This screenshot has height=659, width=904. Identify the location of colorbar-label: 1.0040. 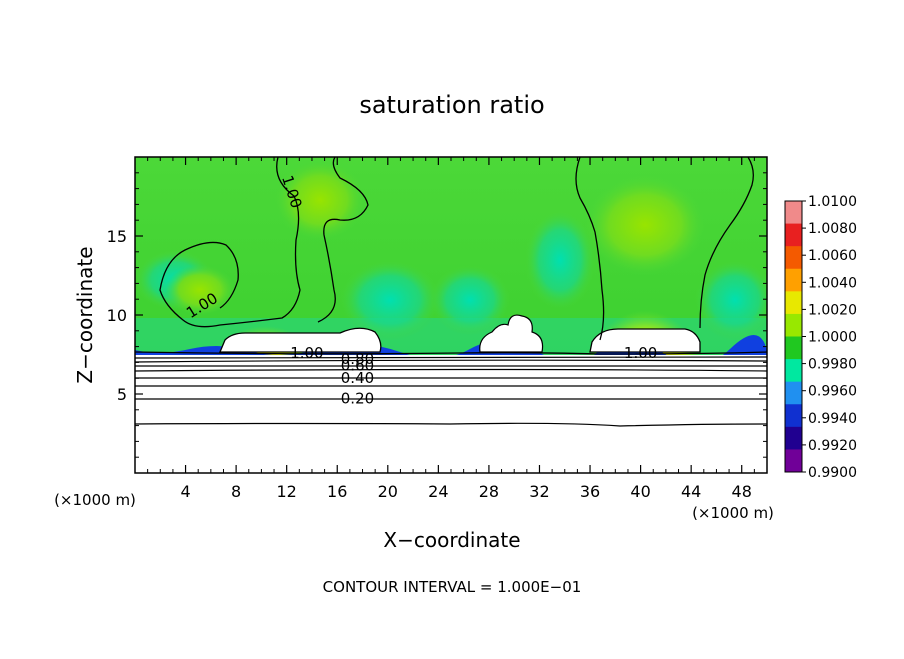
(832, 283).